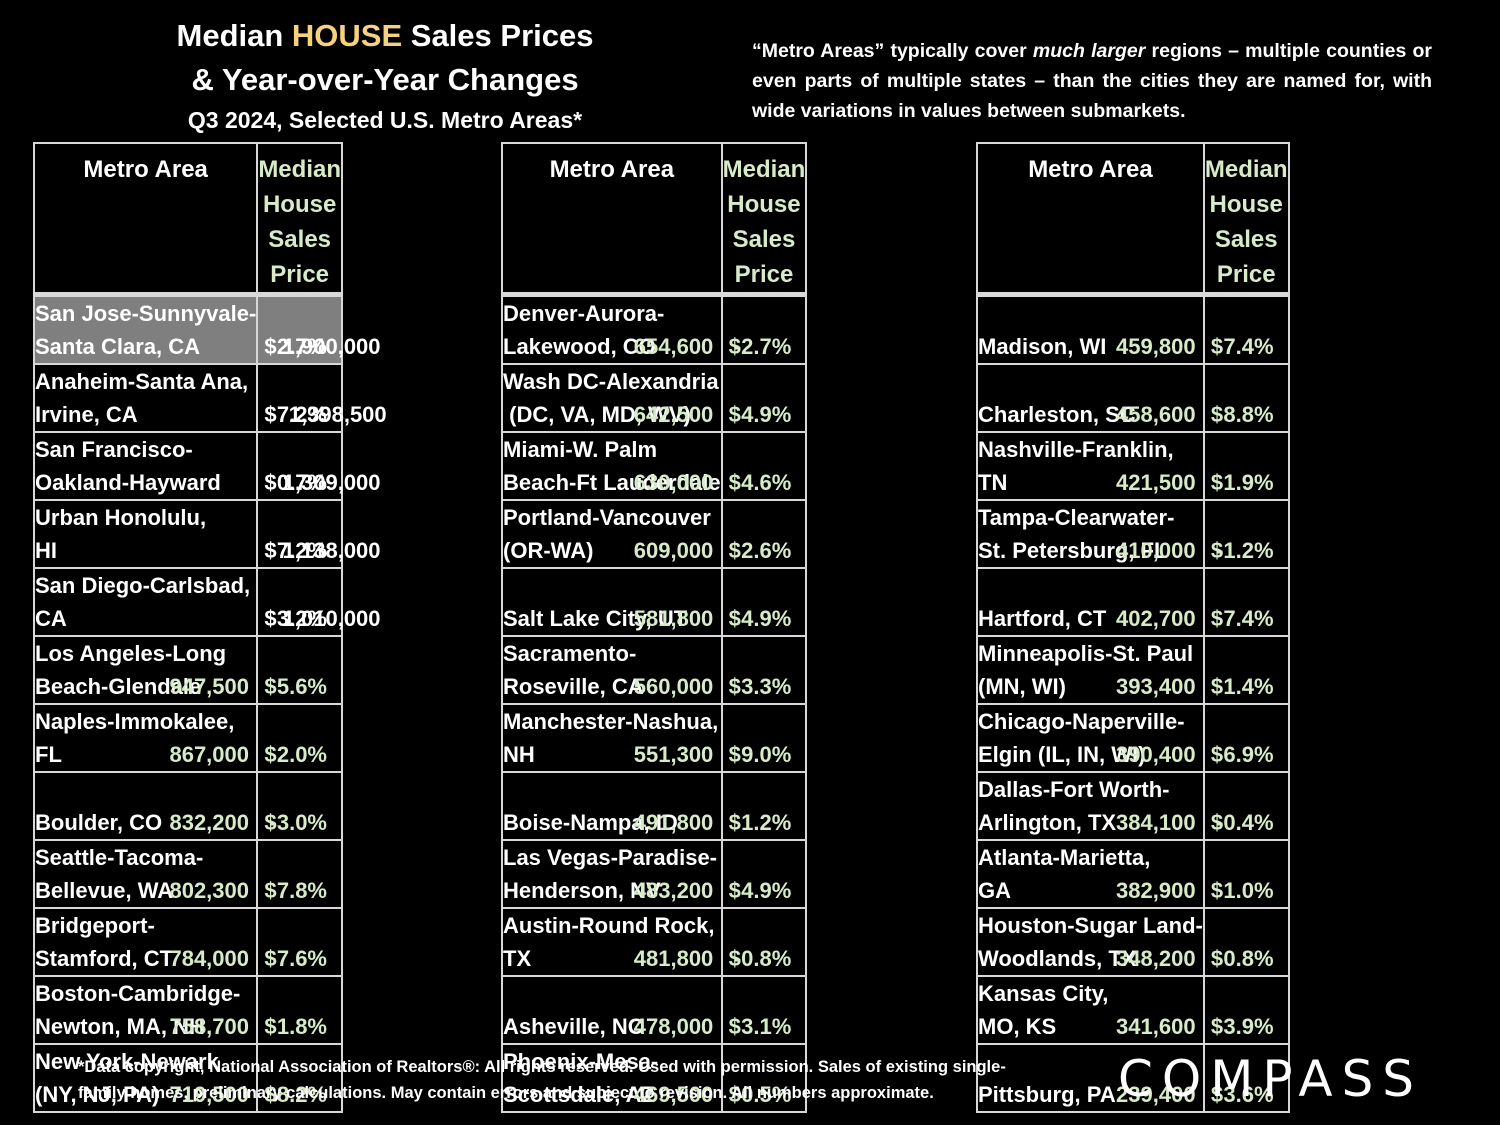  I want to click on metro-area-name: Urban Honolulu, HI, so click(145, 534).